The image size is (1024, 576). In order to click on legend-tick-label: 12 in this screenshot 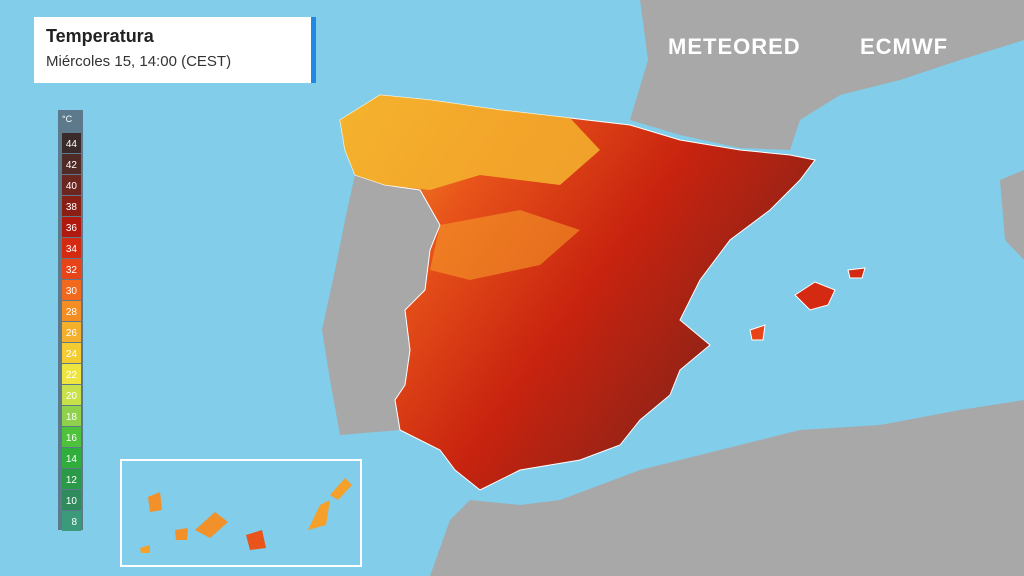, I will do `click(72, 480)`.